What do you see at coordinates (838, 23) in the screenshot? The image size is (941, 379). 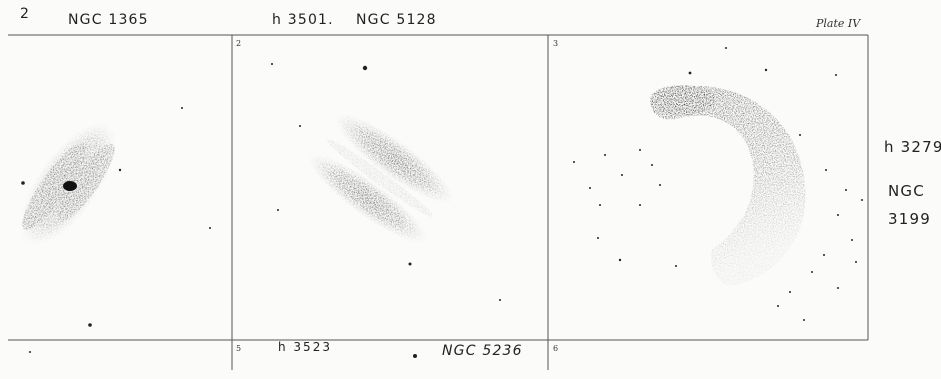 I see `plate-label: Plate IV` at bounding box center [838, 23].